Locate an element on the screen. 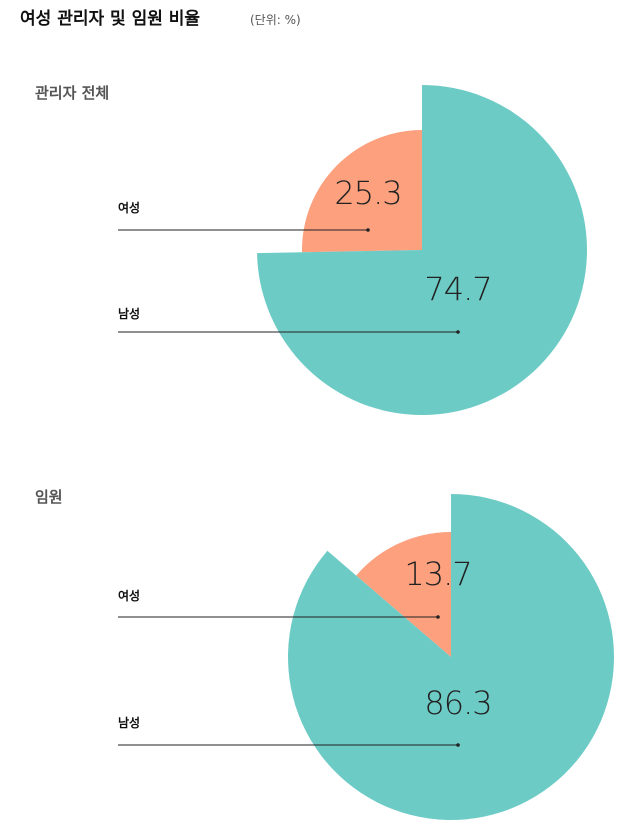 This screenshot has width=639, height=828. value-label: 13.7 is located at coordinates (437, 574).